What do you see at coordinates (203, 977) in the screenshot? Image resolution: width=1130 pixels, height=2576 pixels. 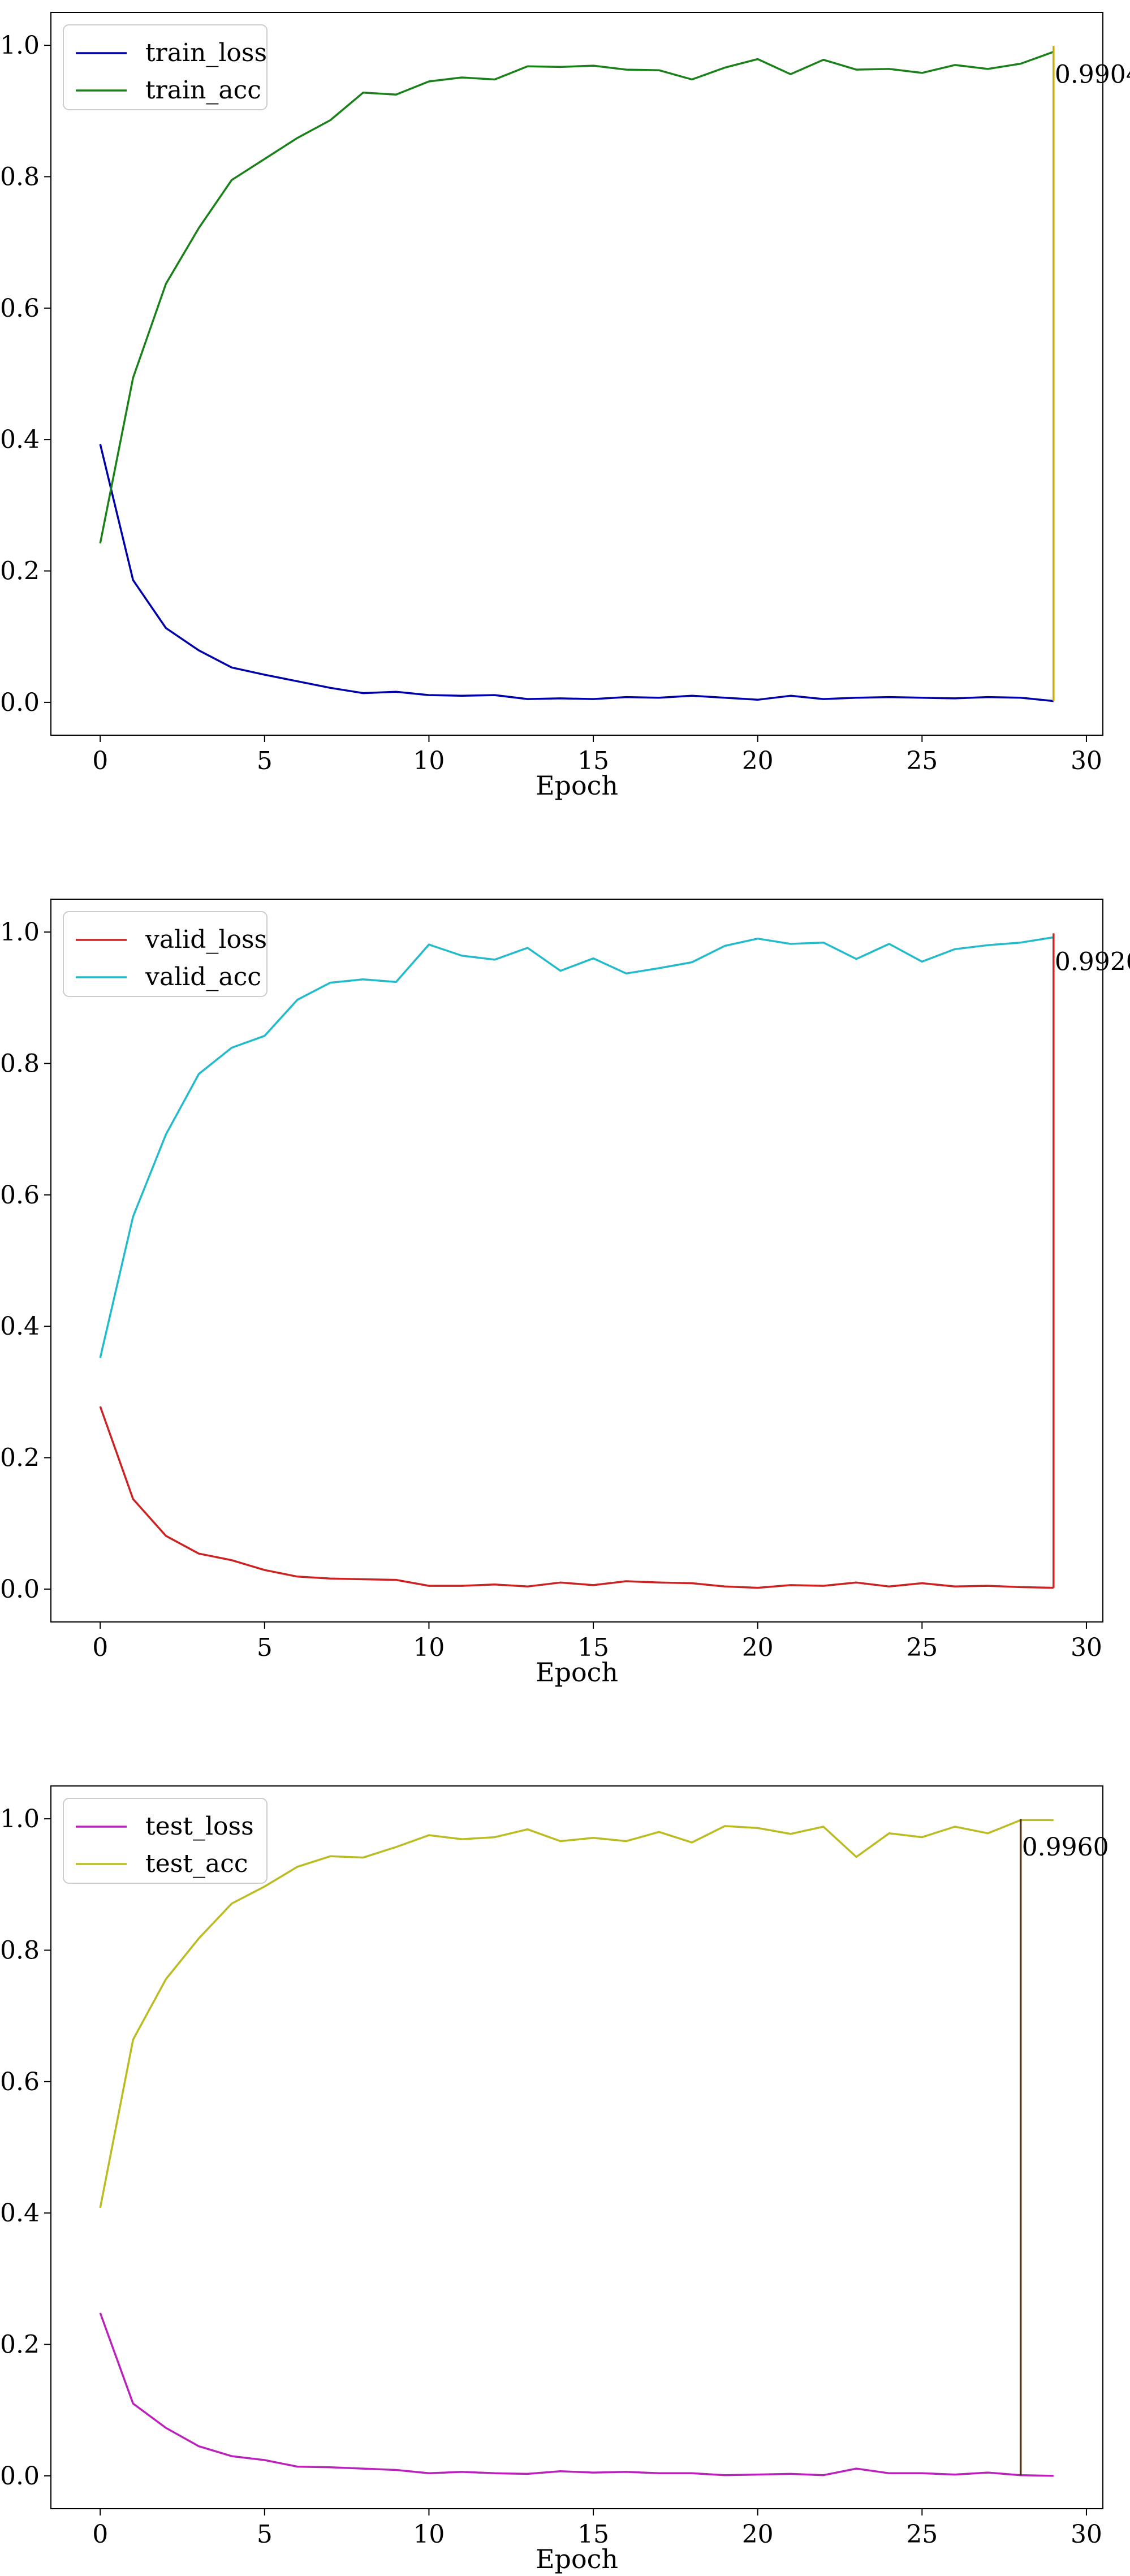 I see `legend-label: valid_acc` at bounding box center [203, 977].